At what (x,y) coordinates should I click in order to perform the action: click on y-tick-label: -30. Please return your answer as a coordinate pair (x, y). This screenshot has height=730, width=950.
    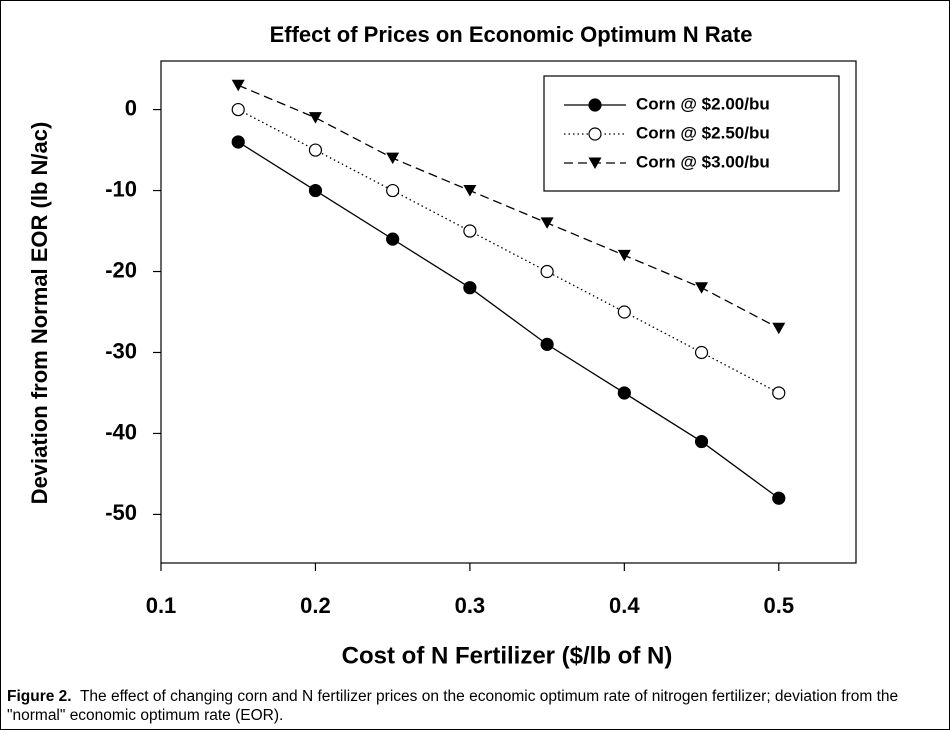
    Looking at the image, I should click on (121, 350).